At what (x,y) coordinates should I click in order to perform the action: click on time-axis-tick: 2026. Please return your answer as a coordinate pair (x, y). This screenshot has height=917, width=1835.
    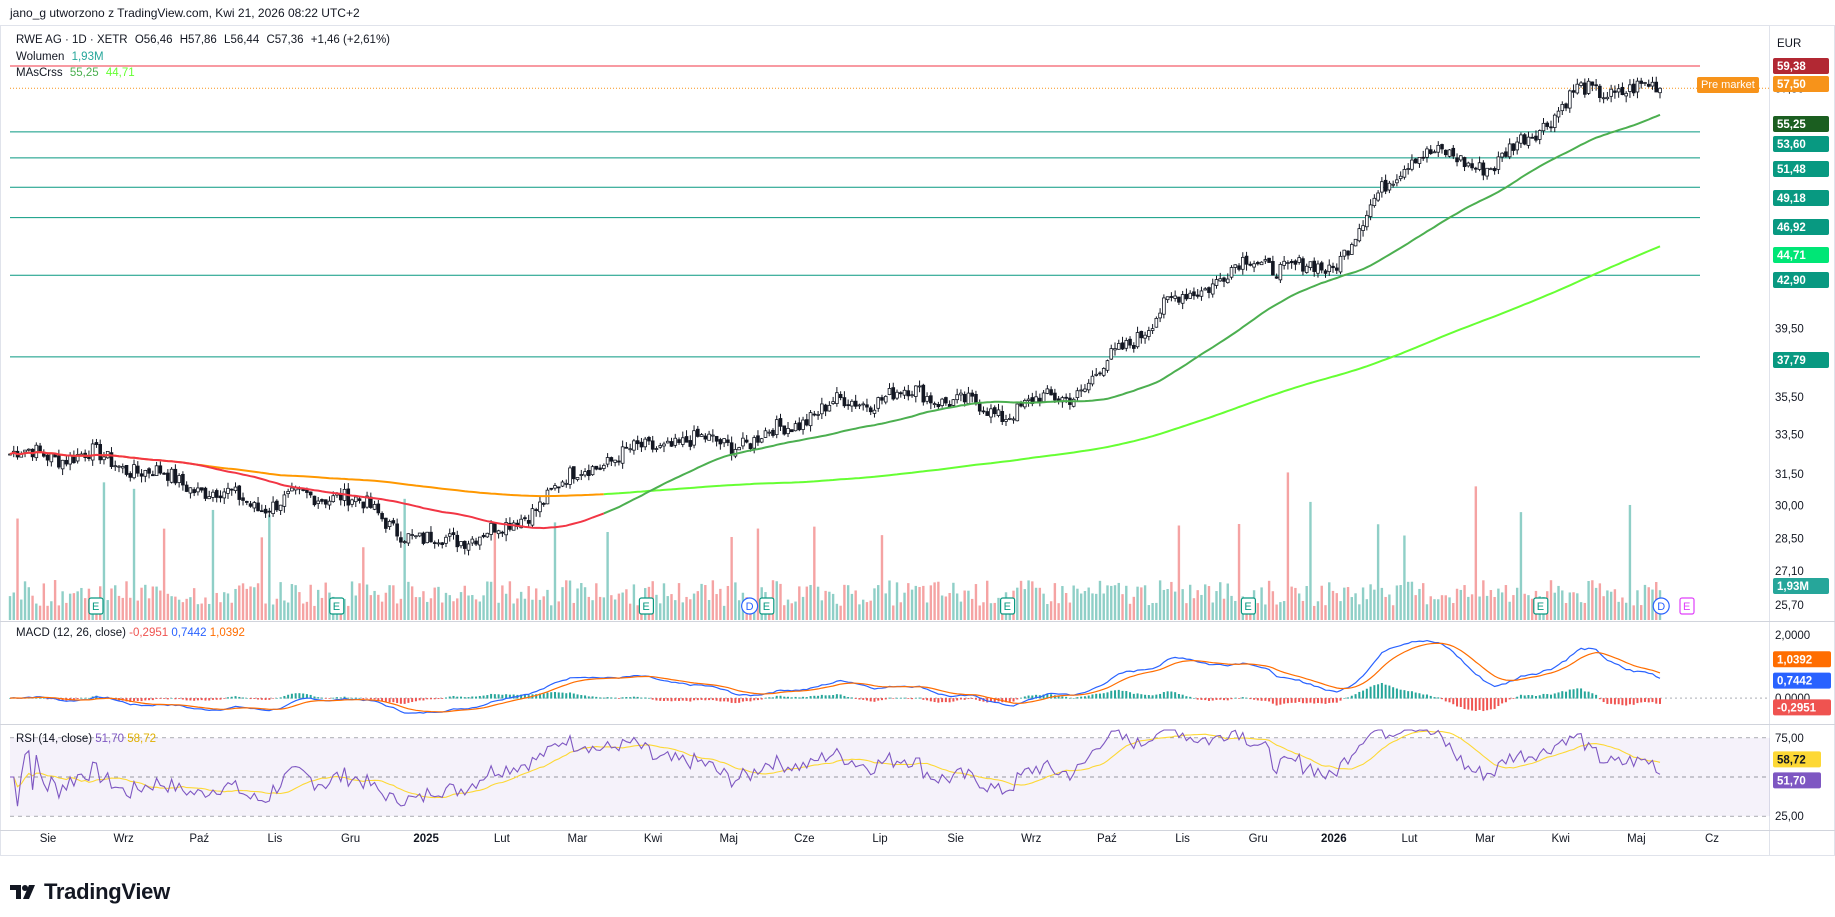
    Looking at the image, I should click on (1334, 839).